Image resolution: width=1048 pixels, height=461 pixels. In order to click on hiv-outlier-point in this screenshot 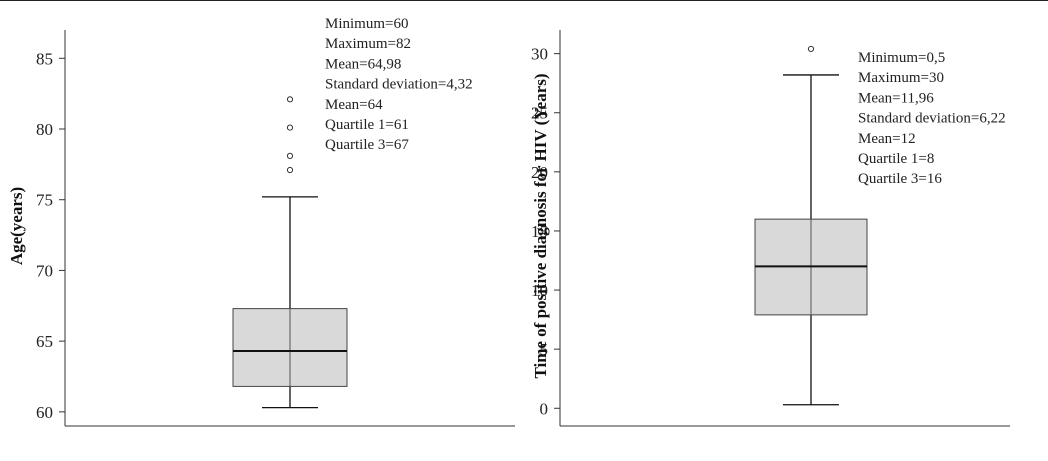, I will do `click(811, 49)`.